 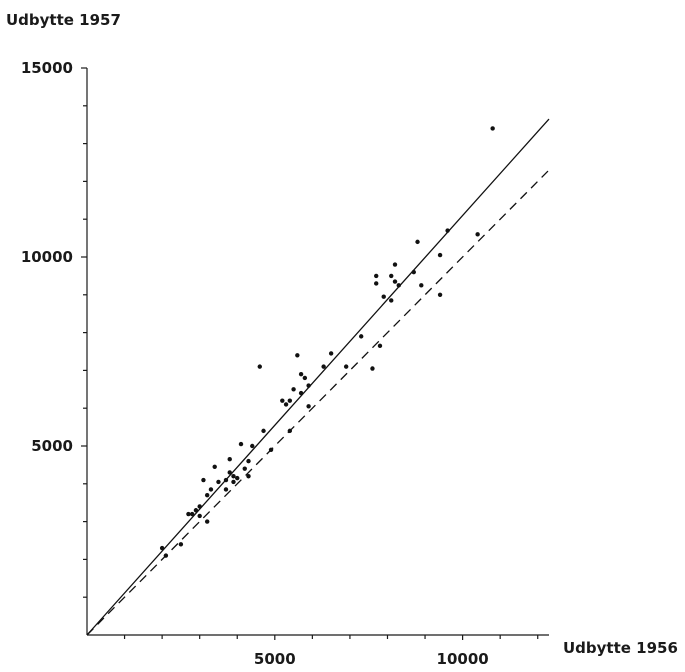 I want to click on x-axis-label: Udbytte 1956, so click(x=620, y=648).